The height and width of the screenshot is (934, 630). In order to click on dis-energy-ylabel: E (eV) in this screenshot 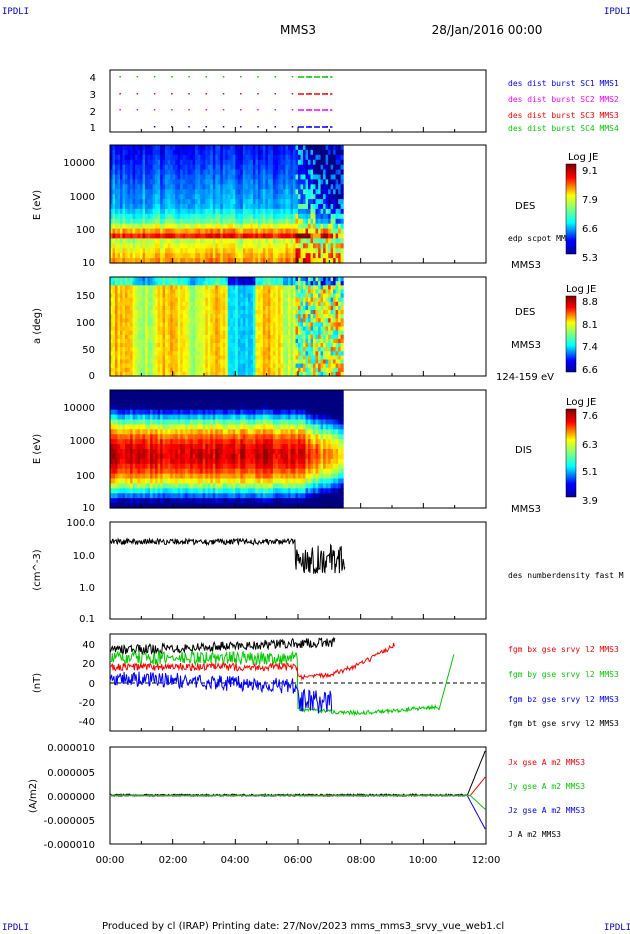, I will do `click(37, 449)`.